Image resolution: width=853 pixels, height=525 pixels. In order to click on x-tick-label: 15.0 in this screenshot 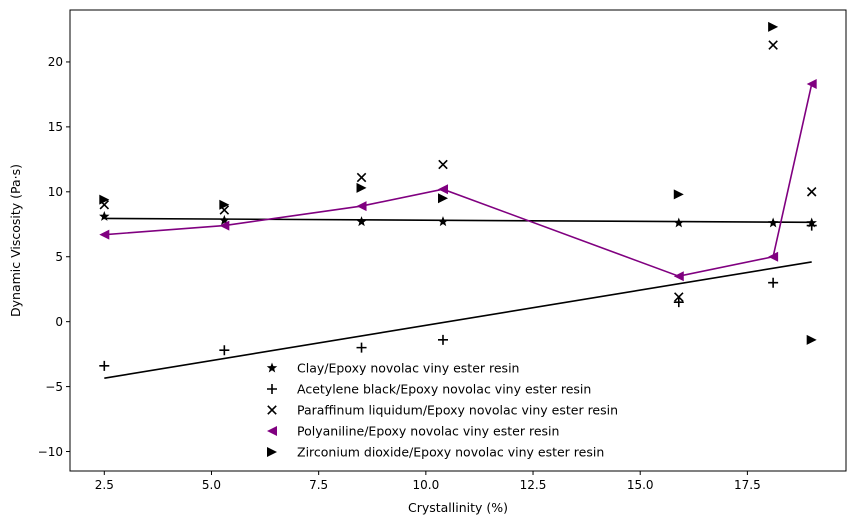, I will do `click(640, 485)`.